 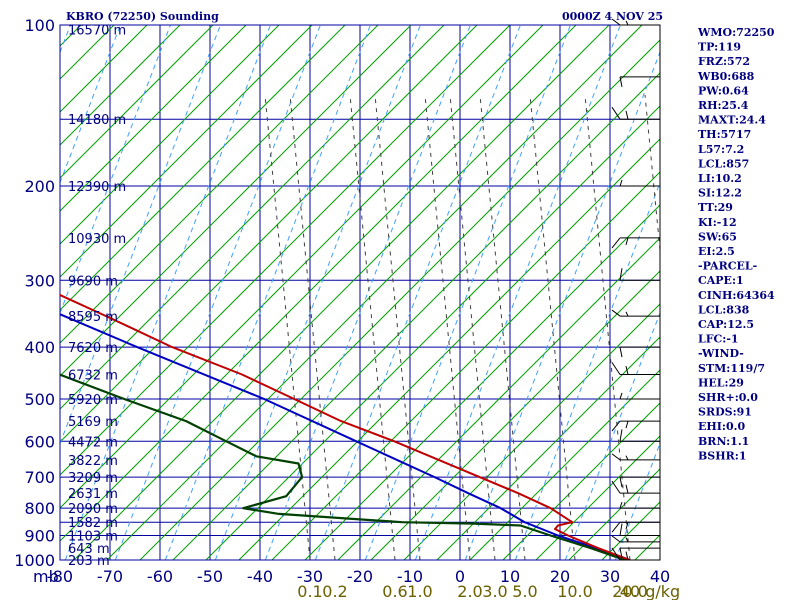 I want to click on stability-index-line: TT:29, so click(x=715, y=207).